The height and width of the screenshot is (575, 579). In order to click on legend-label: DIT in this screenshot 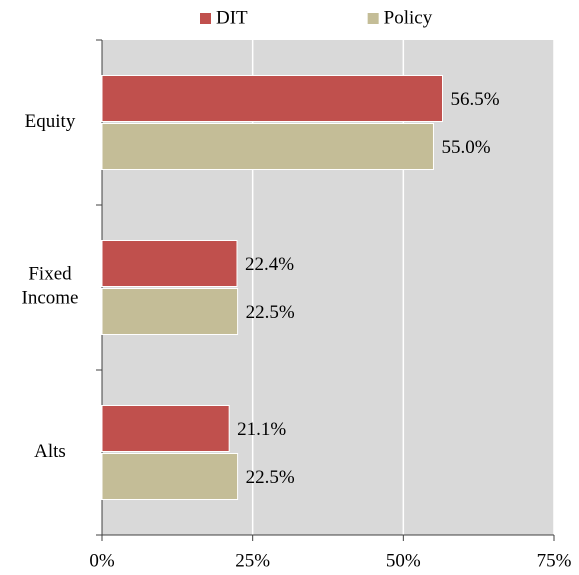, I will do `click(232, 17)`.